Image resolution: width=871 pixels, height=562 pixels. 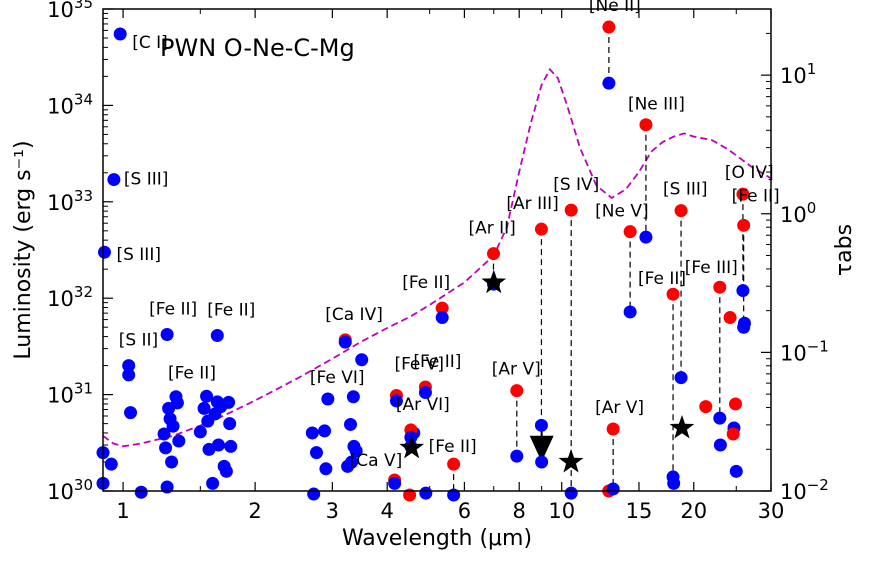 I want to click on x-tick-label: 6, so click(x=464, y=511).